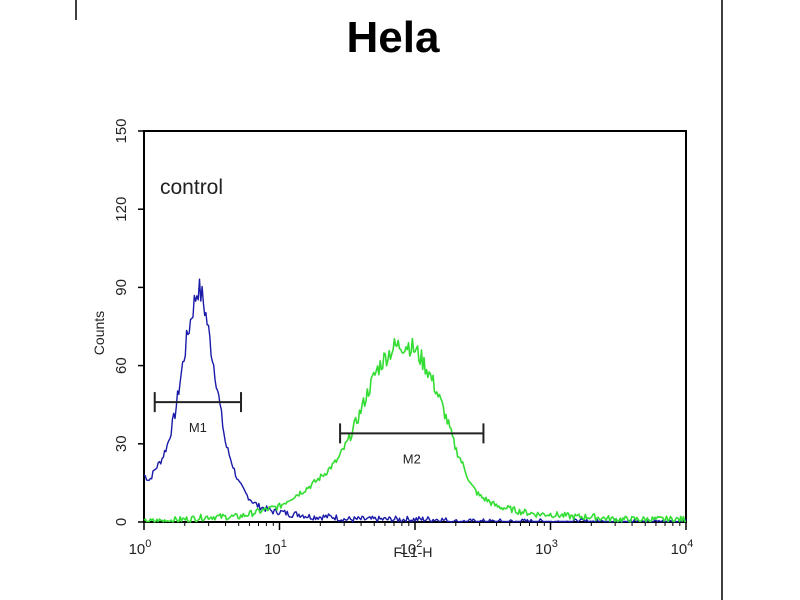 The width and height of the screenshot is (800, 600). I want to click on y-tick-label: 60, so click(121, 365).